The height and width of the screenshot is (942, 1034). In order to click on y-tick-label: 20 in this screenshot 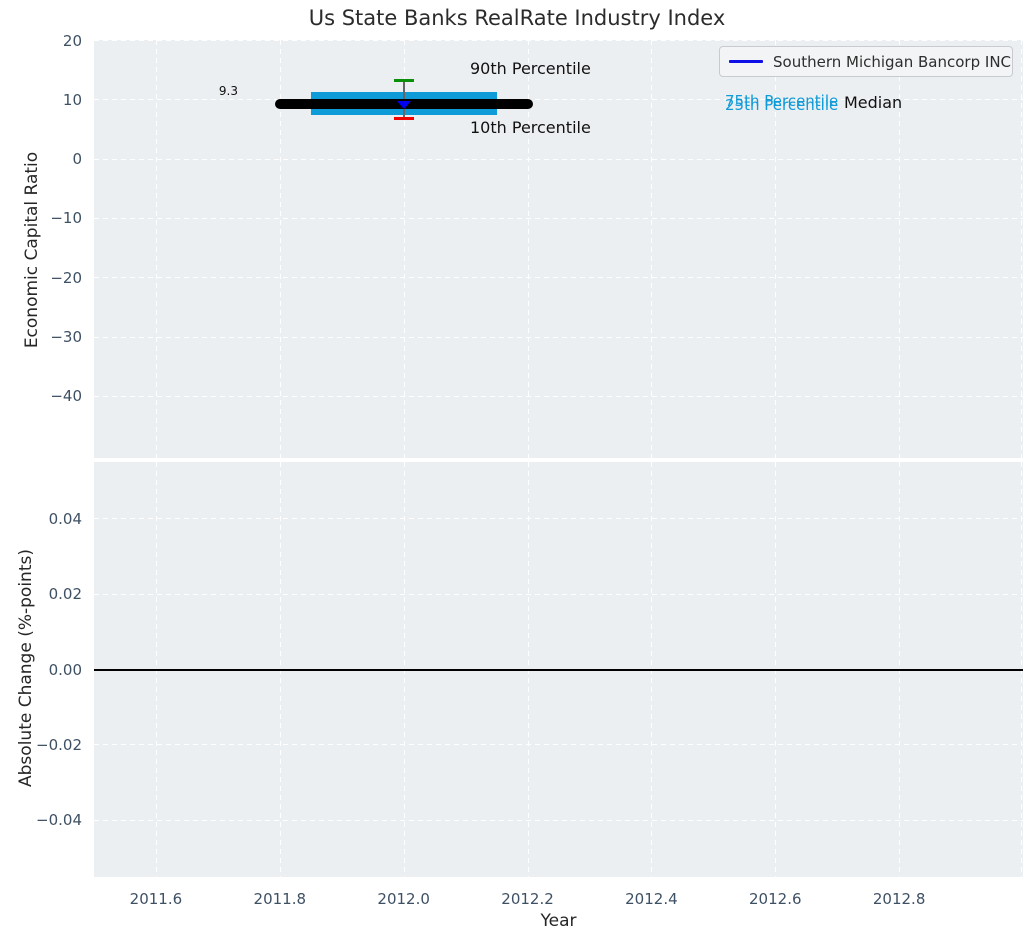, I will do `click(72, 40)`.